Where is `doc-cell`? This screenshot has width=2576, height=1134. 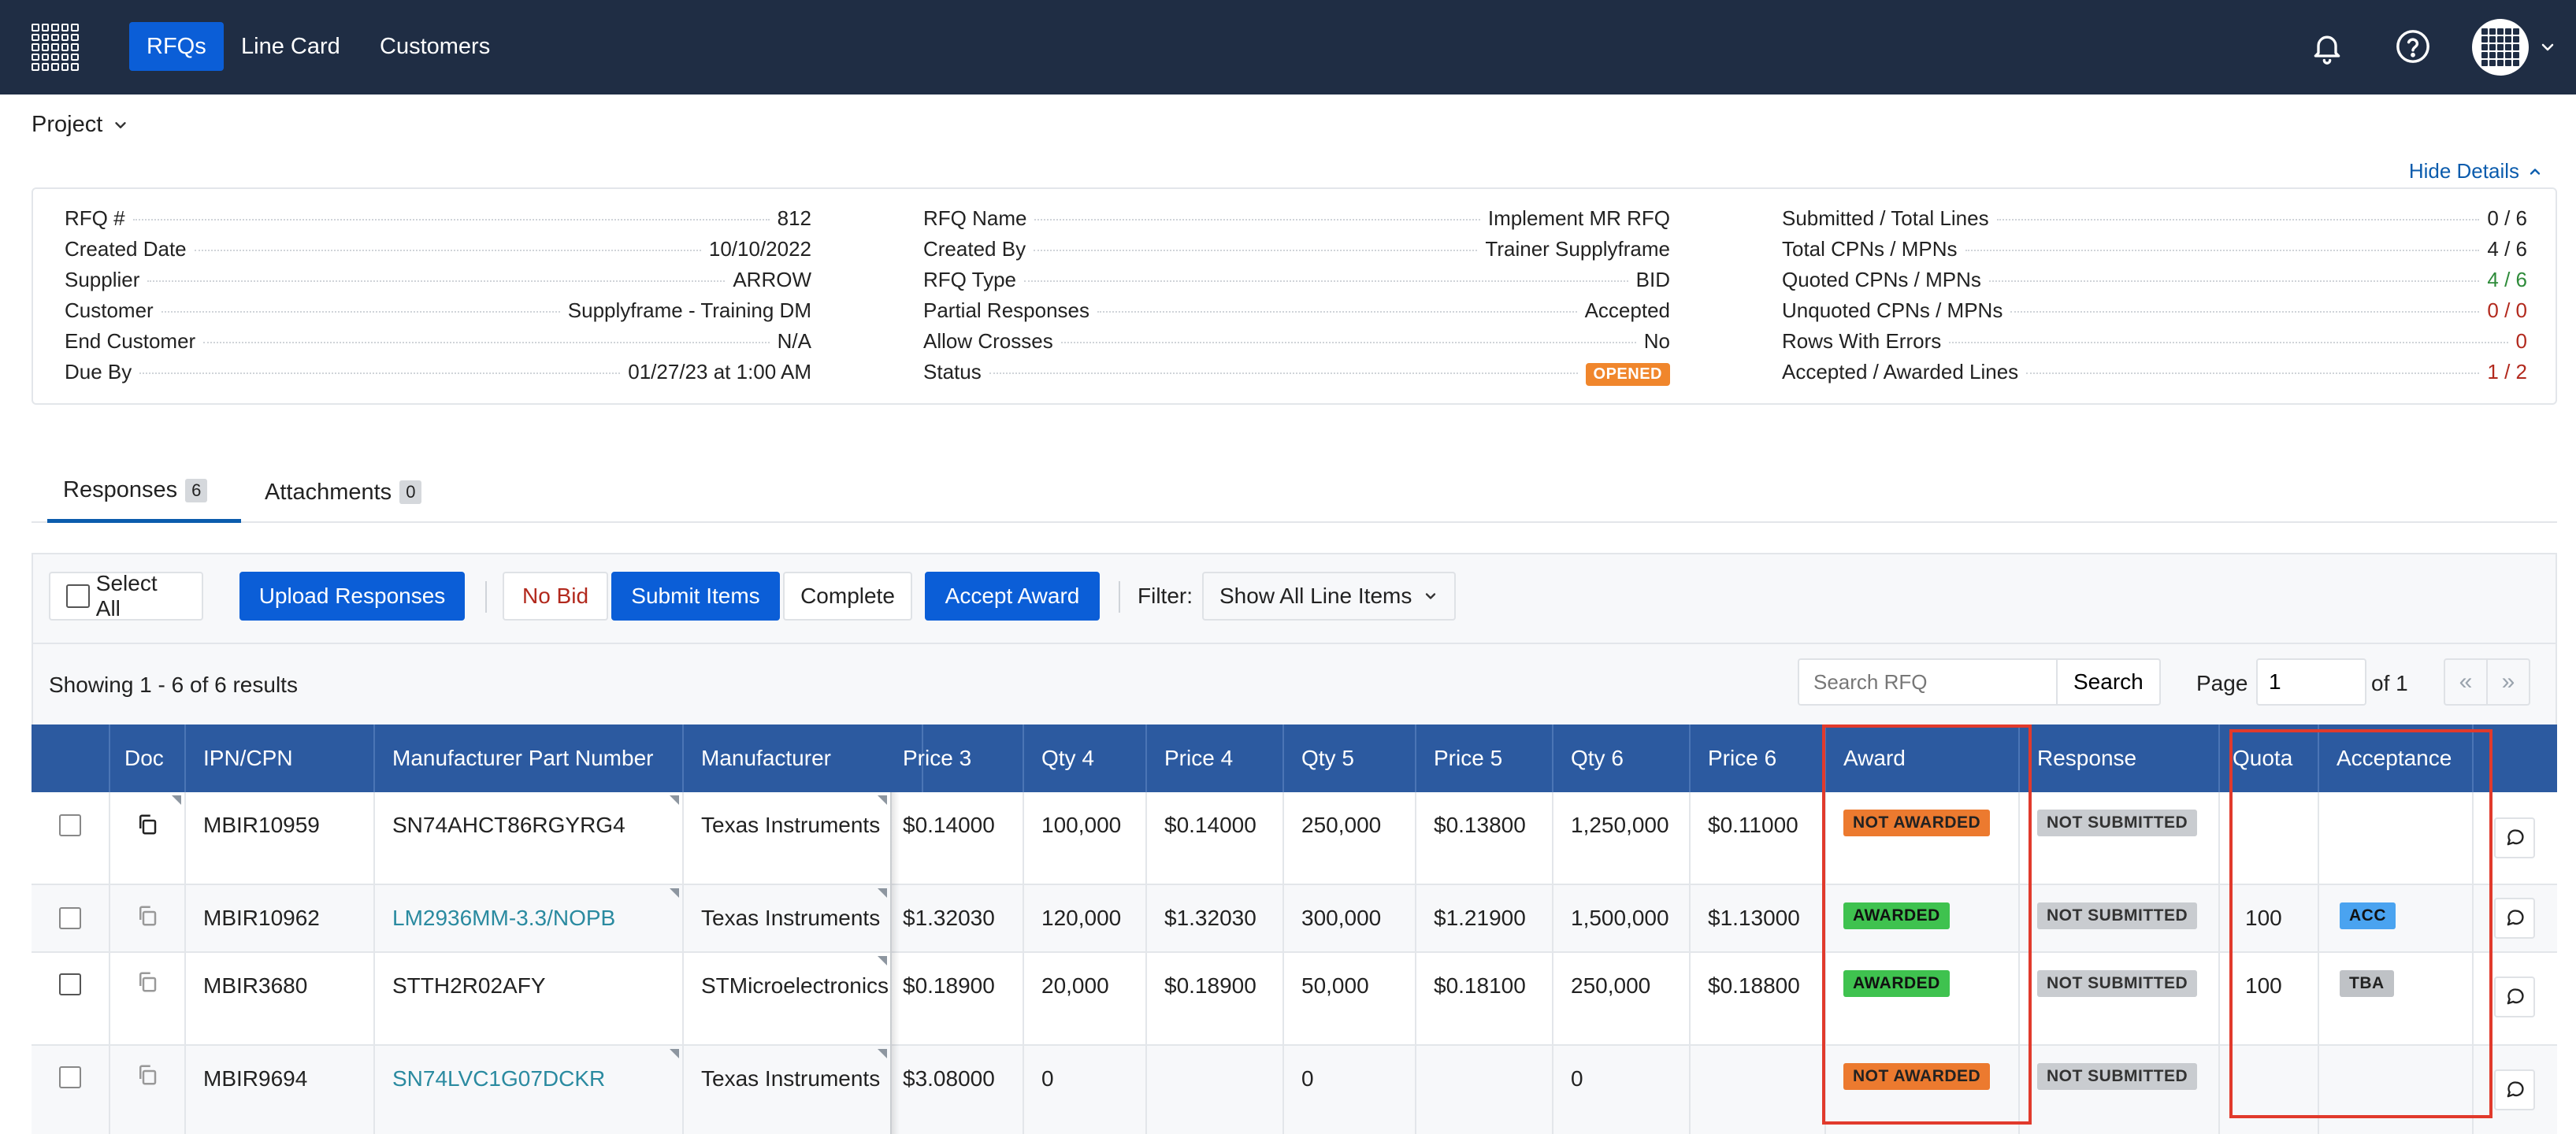 doc-cell is located at coordinates (148, 998).